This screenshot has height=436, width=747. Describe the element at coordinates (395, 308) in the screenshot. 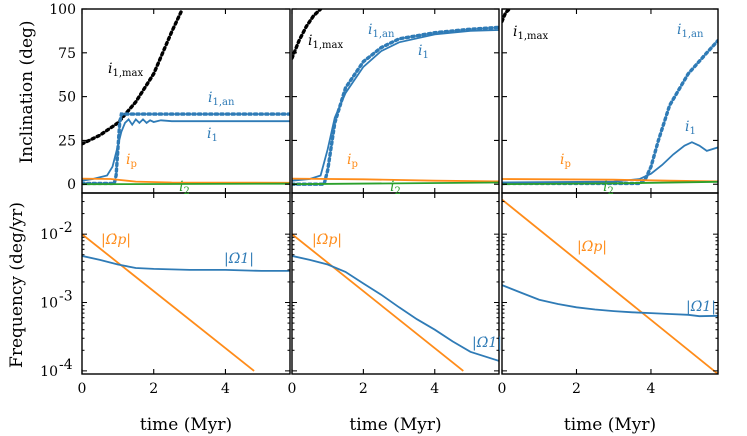

I see `series-omega-1-col2` at that location.